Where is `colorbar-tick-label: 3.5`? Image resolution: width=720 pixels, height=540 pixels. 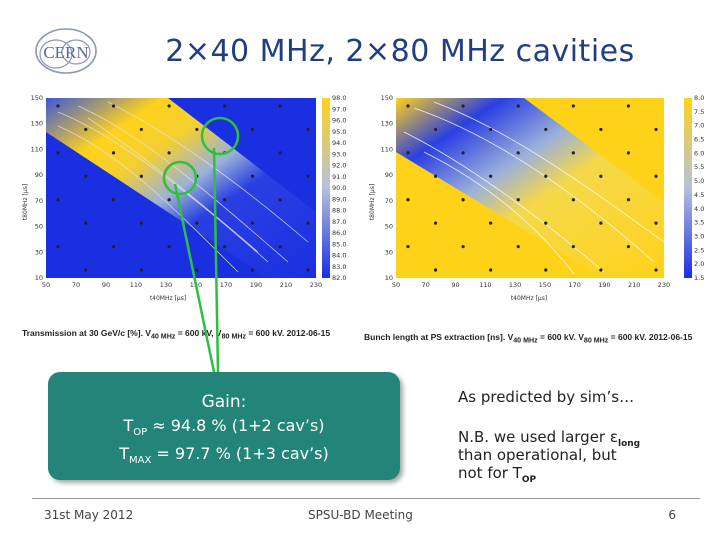
colorbar-tick-label: 3.5 is located at coordinates (699, 223).